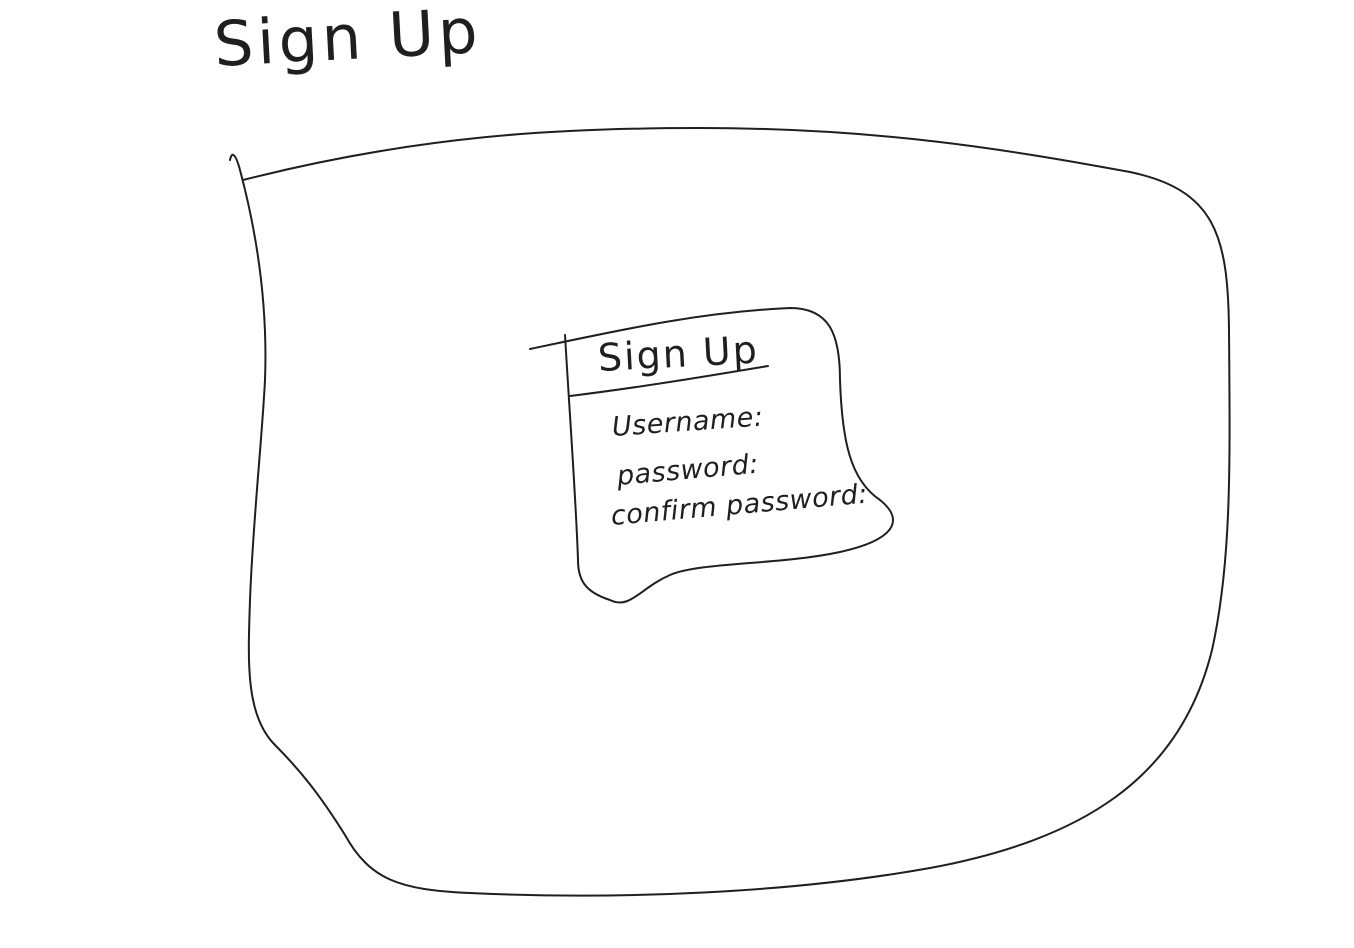 This screenshot has height=948, width=1354. I want to click on dialog-title-underline, so click(669, 381).